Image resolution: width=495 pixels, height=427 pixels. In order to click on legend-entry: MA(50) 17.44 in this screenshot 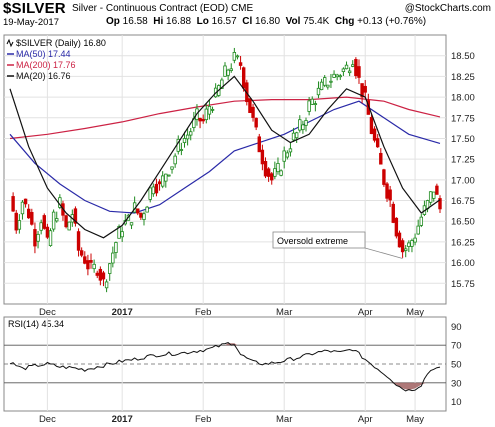, I will do `click(43, 54)`.